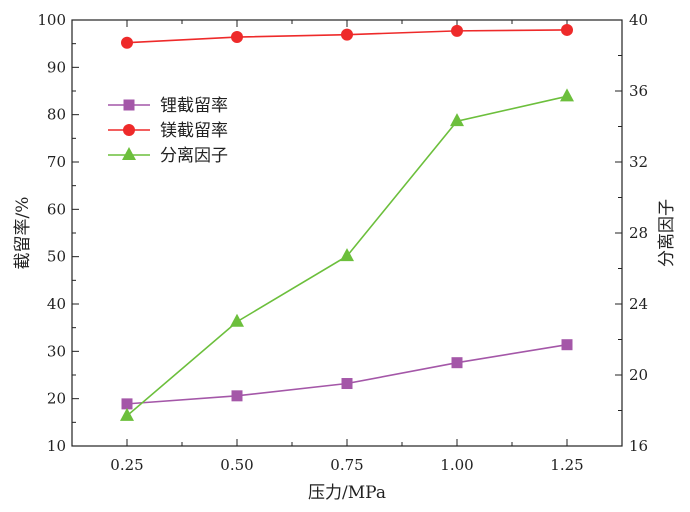 This screenshot has width=690, height=512. Describe the element at coordinates (456, 465) in the screenshot. I see `x-tick-label: 1.00` at that location.